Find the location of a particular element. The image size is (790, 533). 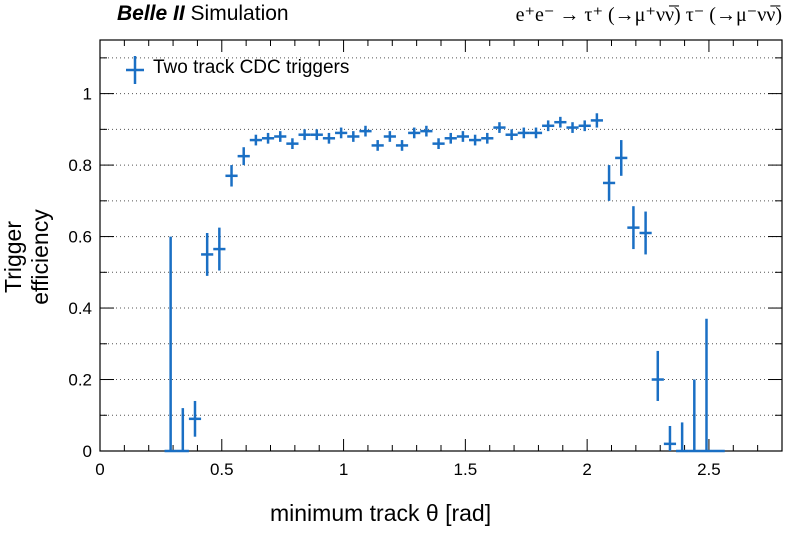

y-tick-label: 0.6 is located at coordinates (80, 237).